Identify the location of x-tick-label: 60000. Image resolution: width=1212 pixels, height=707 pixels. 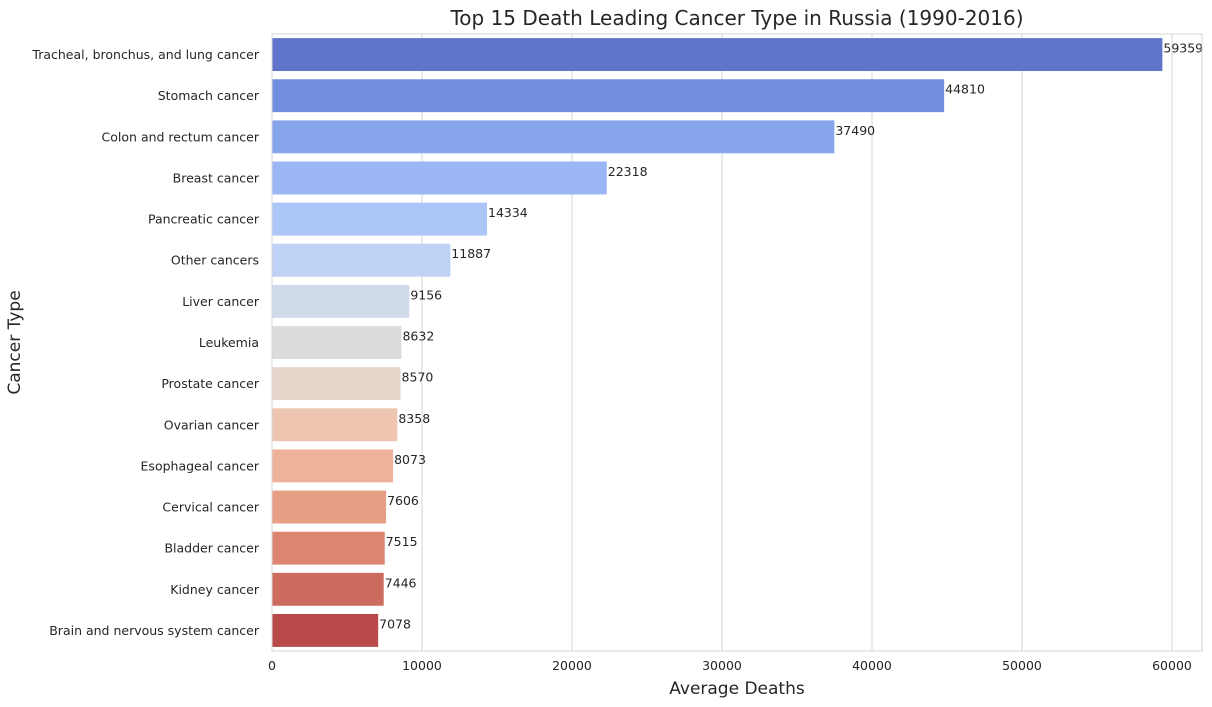
(1172, 665).